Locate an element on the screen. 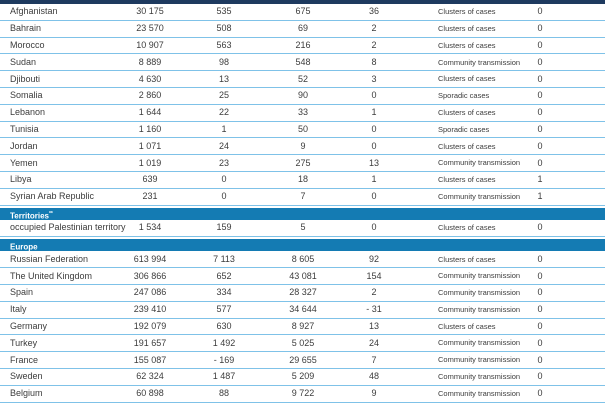 The width and height of the screenshot is (605, 413). total-deaths-cell: 90 is located at coordinates (302, 95).